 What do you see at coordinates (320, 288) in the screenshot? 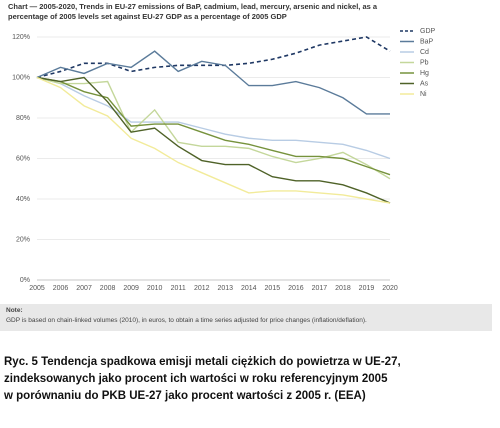
I see `x-tick-label: 2017` at bounding box center [320, 288].